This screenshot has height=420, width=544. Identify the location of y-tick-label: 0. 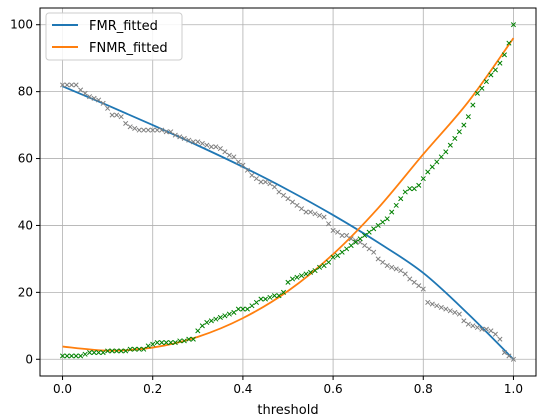
(29, 359).